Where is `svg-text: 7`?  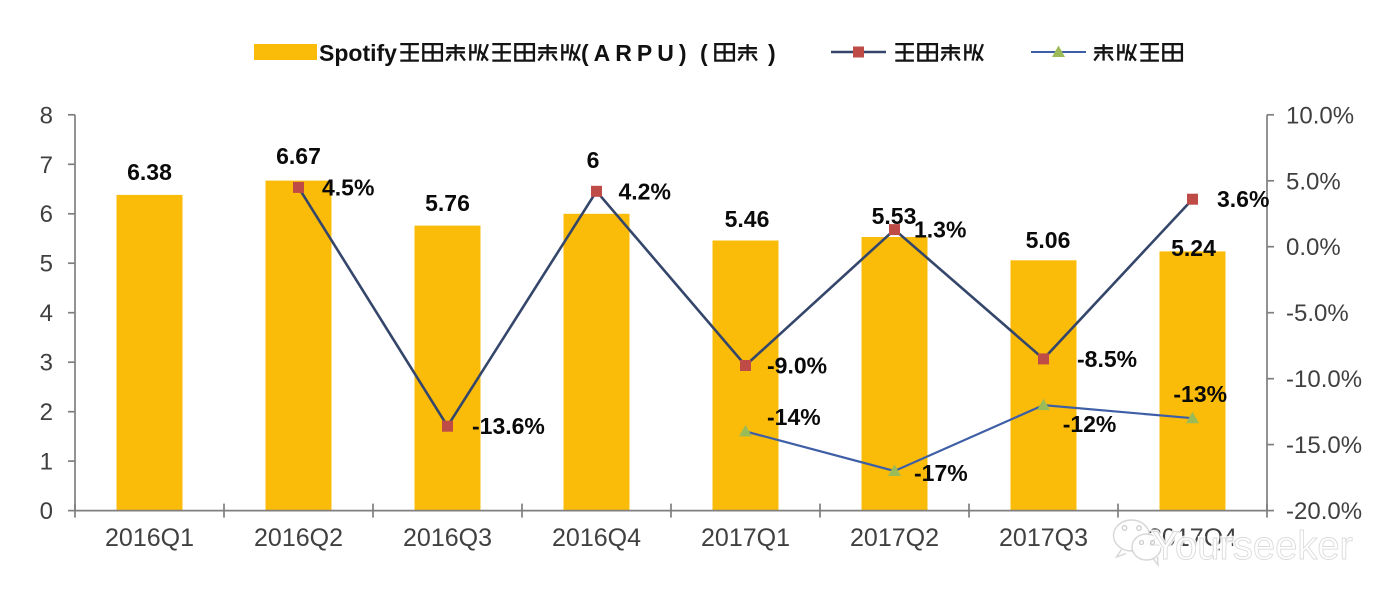 svg-text: 7 is located at coordinates (46, 165).